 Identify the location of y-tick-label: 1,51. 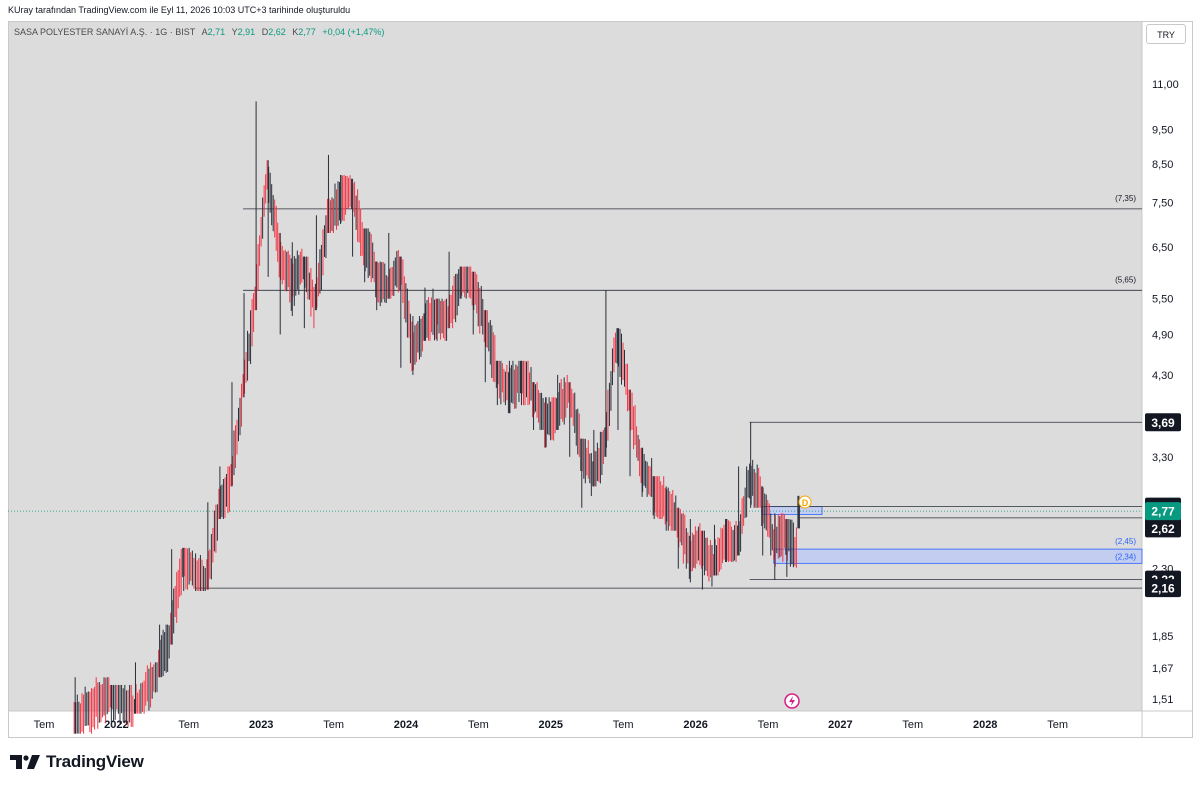
(1162, 700).